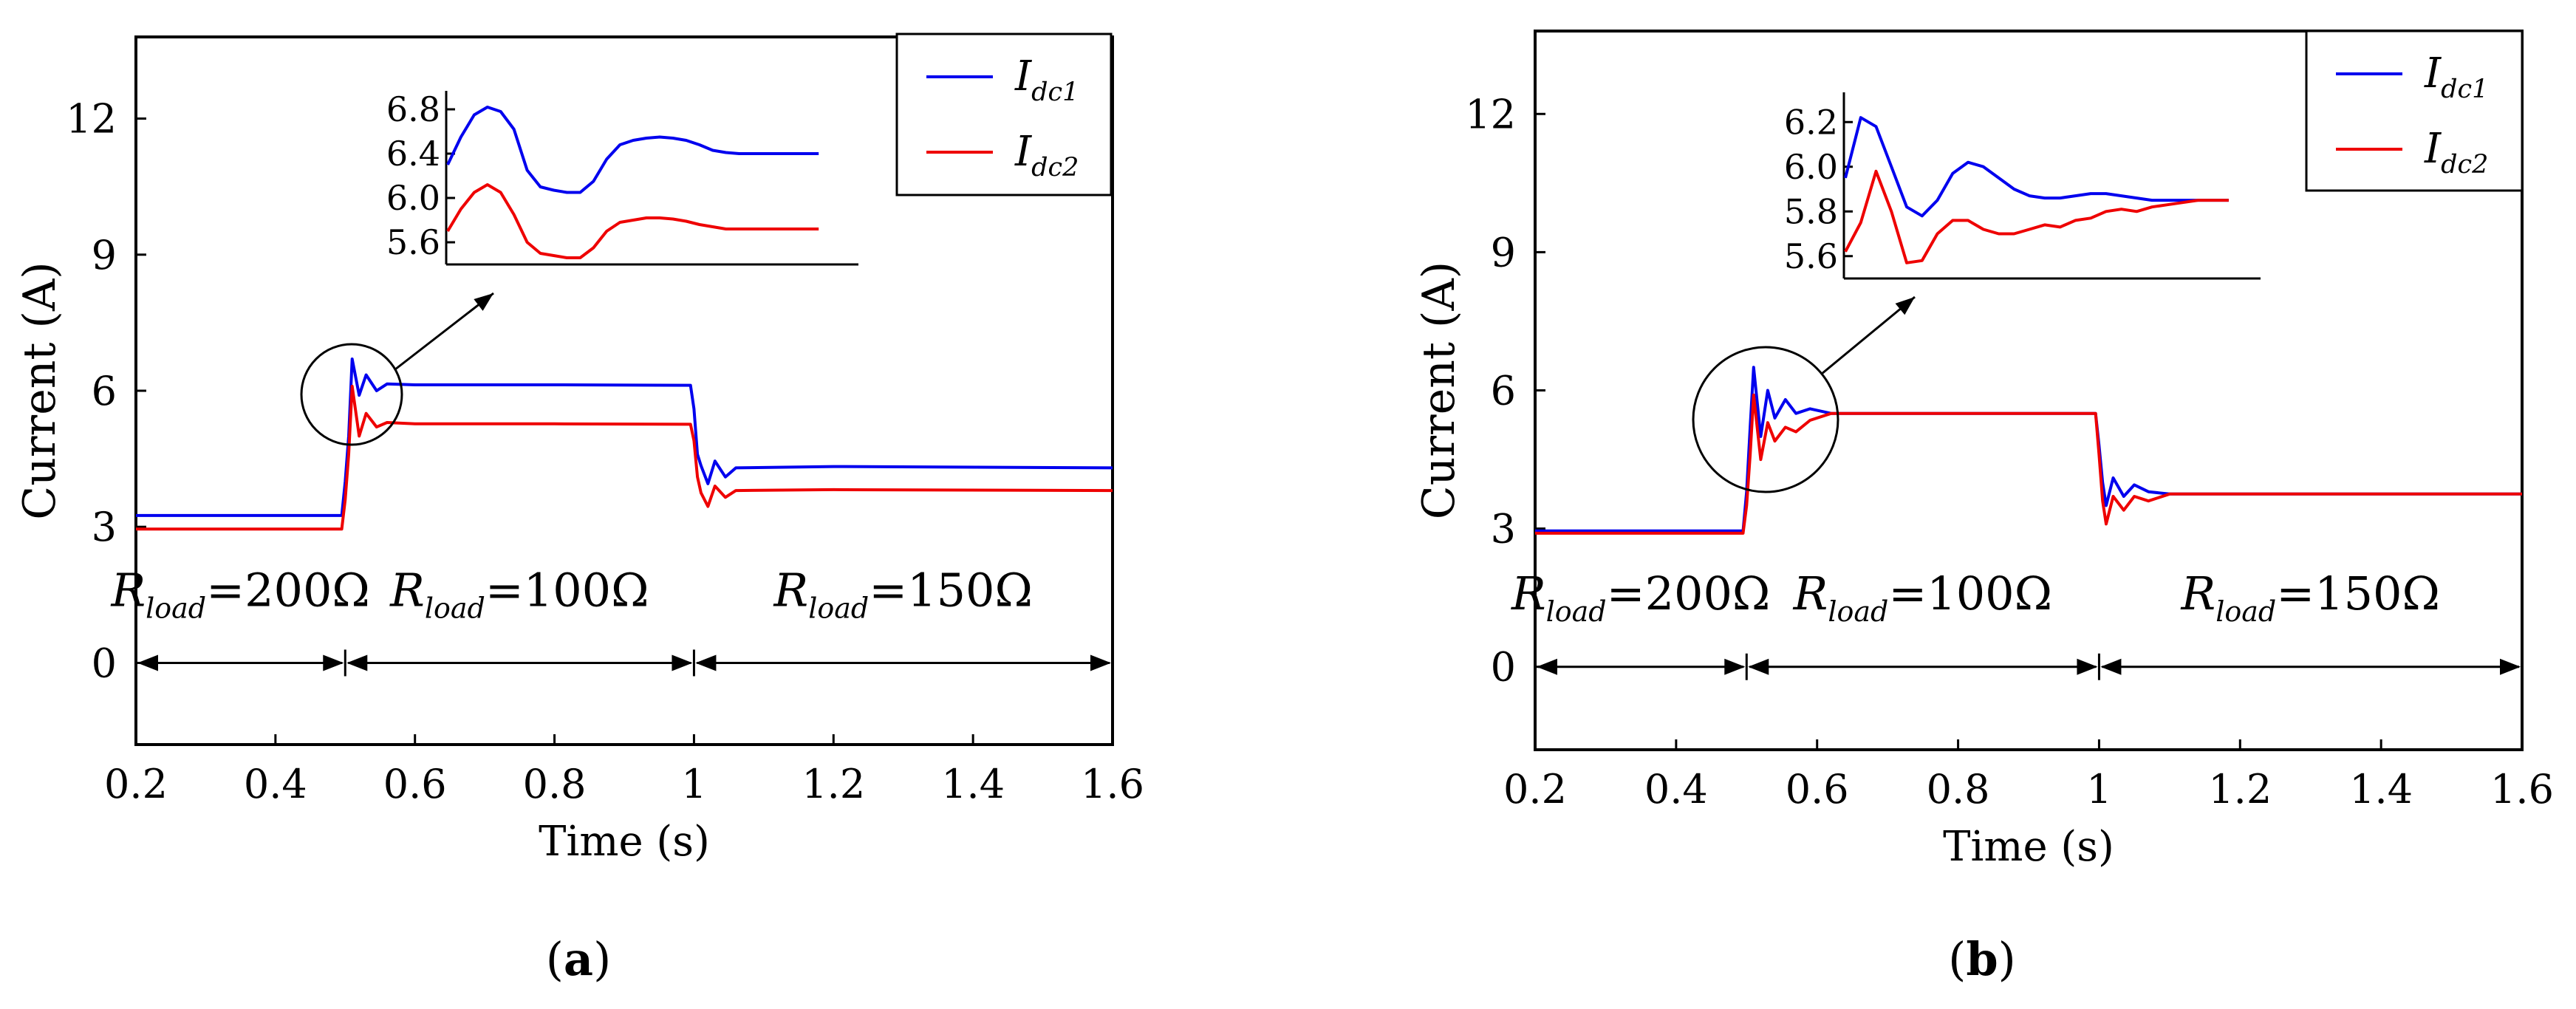 The height and width of the screenshot is (1009, 2576). I want to click on inset-y-tick-label: 6.2, so click(1811, 122).